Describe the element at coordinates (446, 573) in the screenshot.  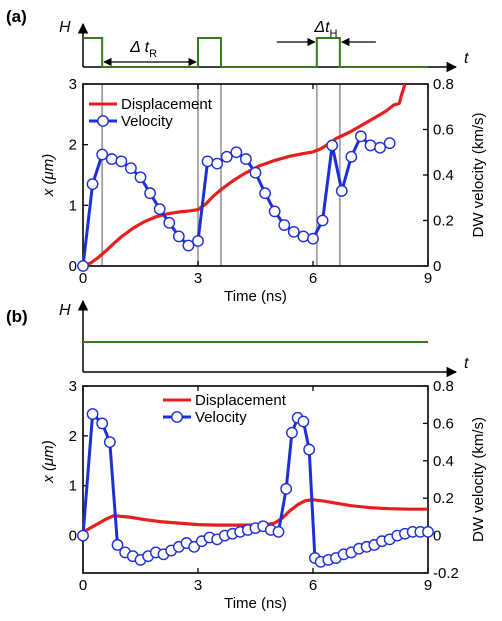
I see `y-right-tick-label: -0.2` at that location.